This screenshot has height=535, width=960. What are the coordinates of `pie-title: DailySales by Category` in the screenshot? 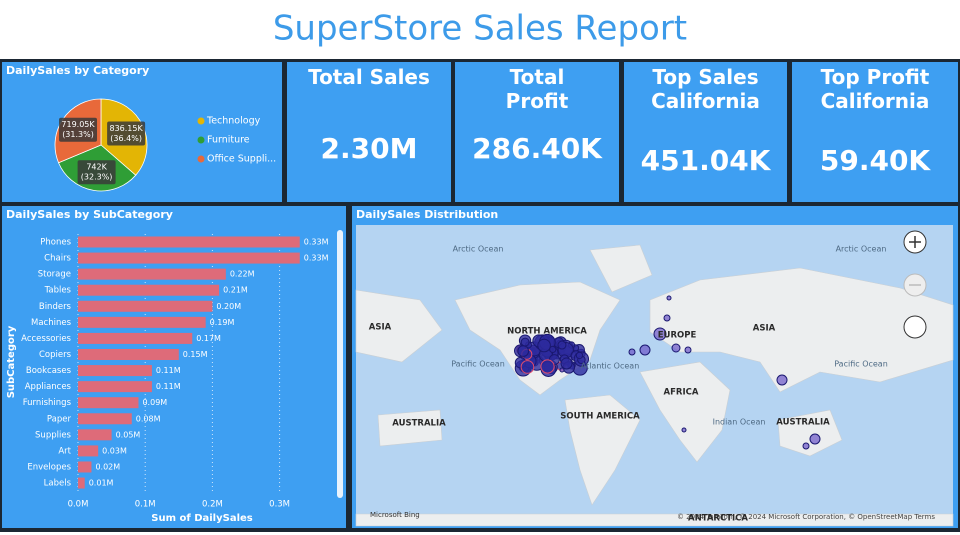 It's located at (77, 70).